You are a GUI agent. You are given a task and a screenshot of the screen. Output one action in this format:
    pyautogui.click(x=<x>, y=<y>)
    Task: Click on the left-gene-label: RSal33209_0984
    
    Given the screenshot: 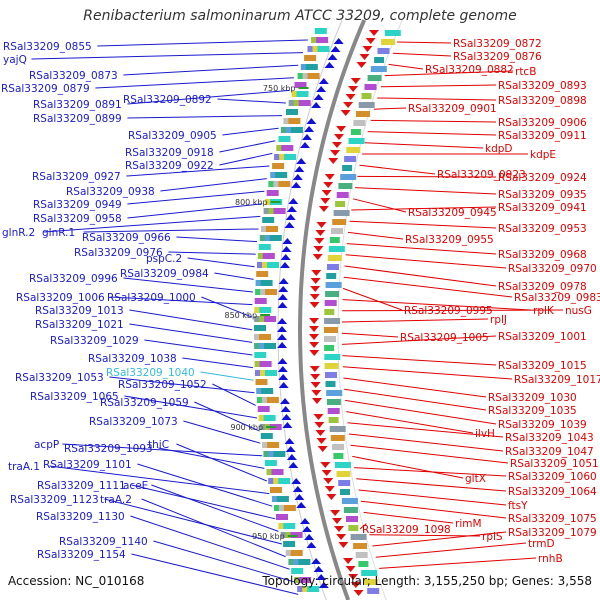 What is the action you would take?
    pyautogui.click(x=164, y=274)
    